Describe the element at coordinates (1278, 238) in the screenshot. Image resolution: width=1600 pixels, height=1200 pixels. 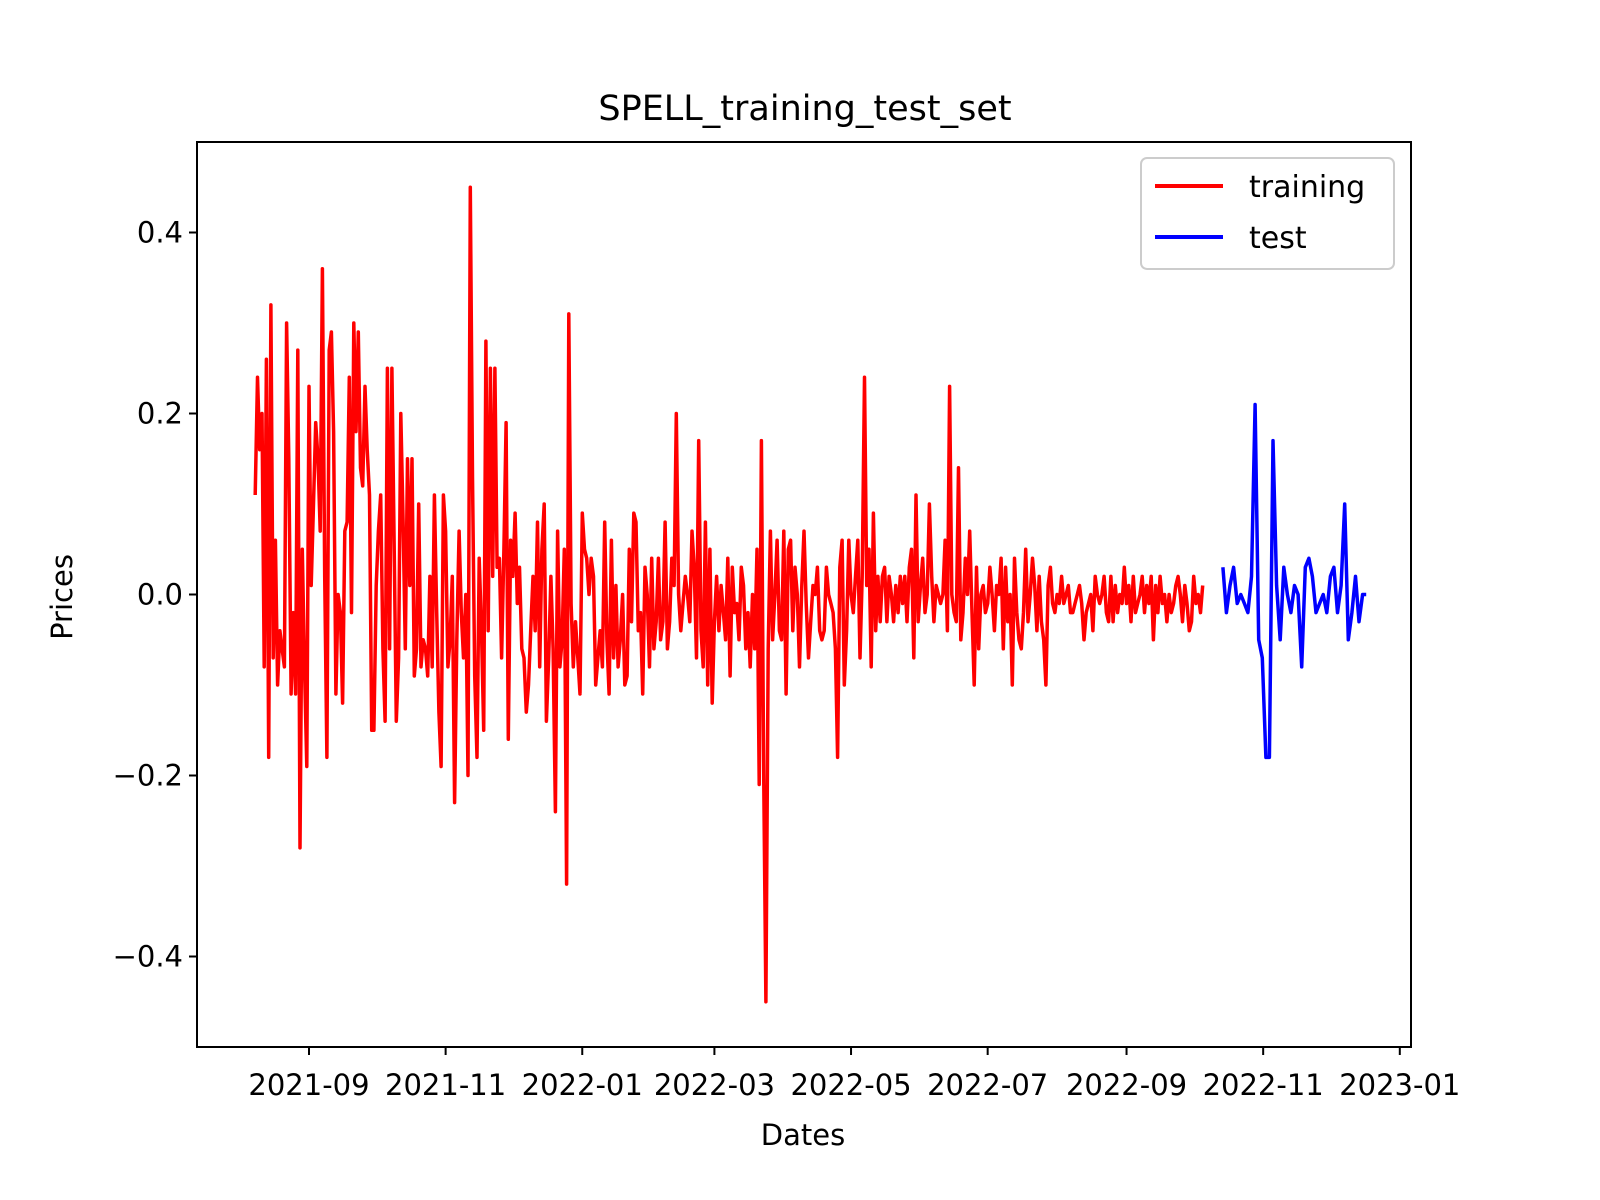
I see `legend-test-label: test` at that location.